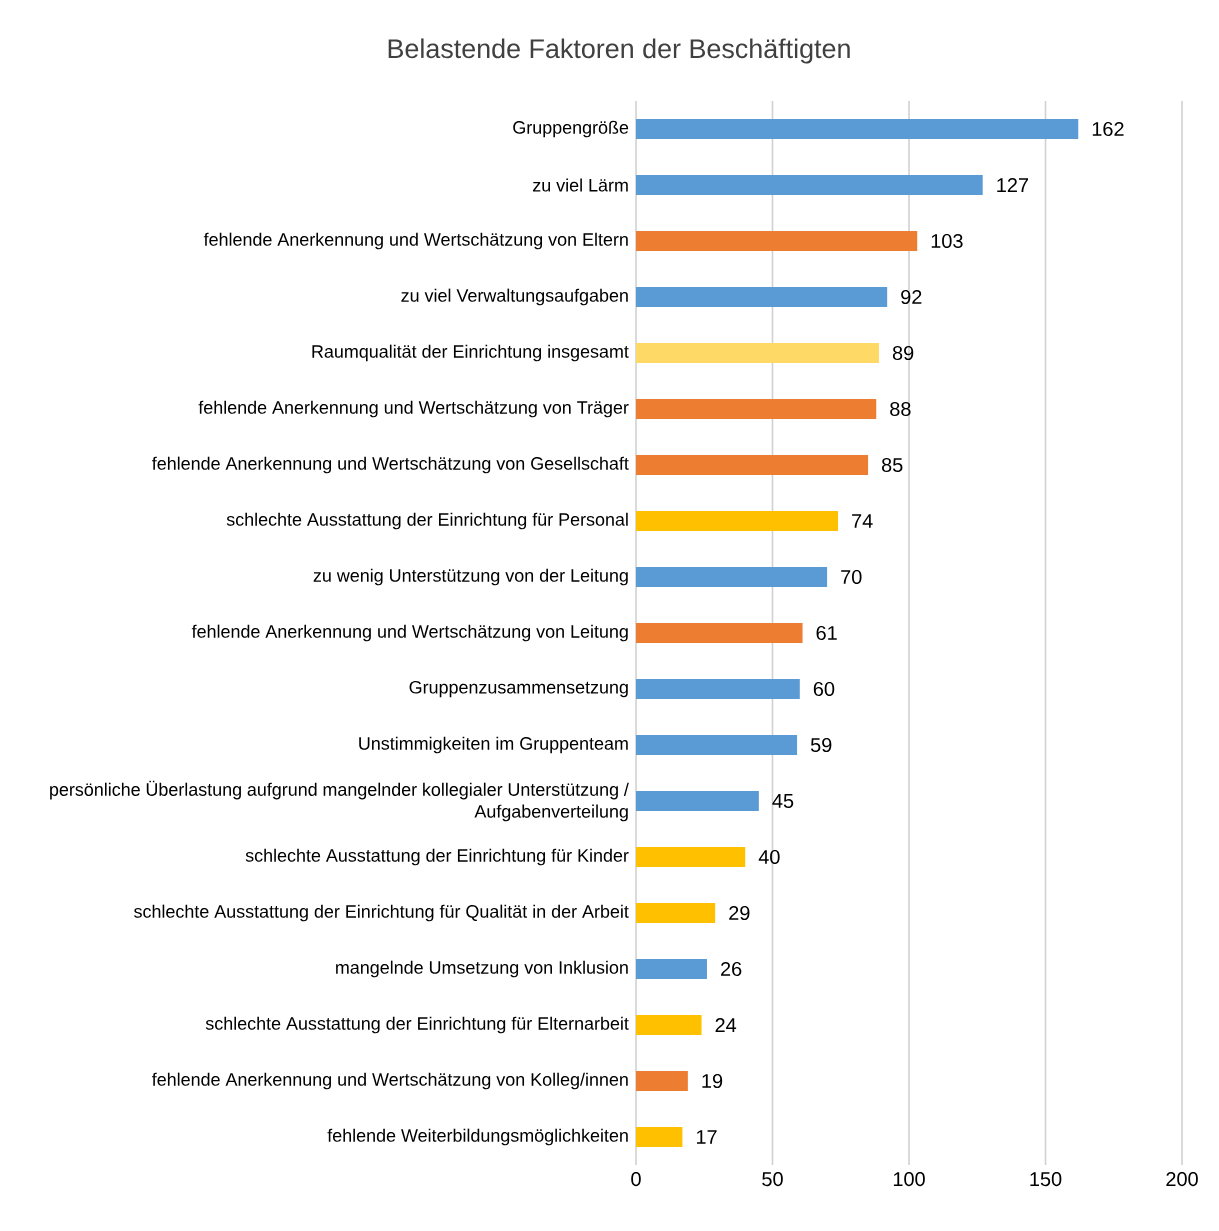 The height and width of the screenshot is (1231, 1219). Describe the element at coordinates (636, 1179) in the screenshot. I see `x-tick-label: 0` at that location.